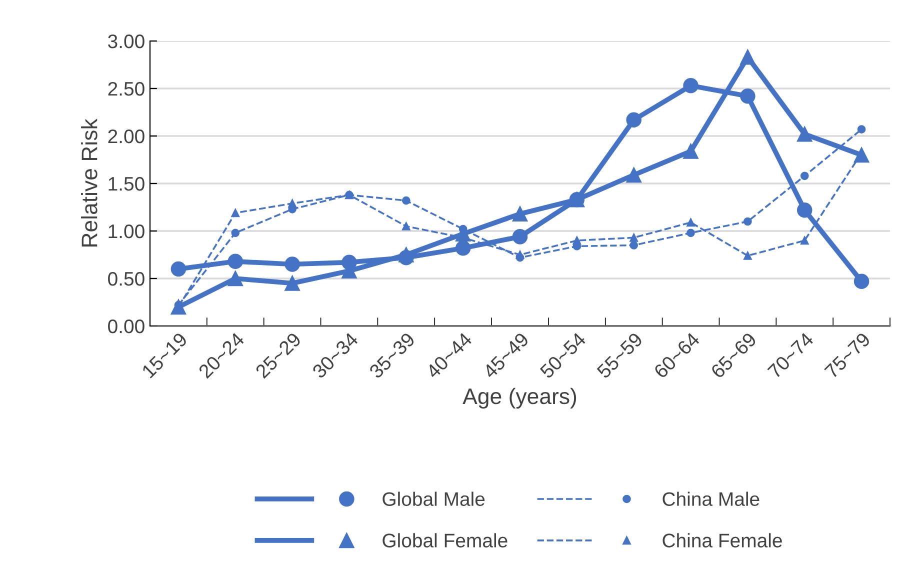 The image size is (902, 564). Describe the element at coordinates (126, 136) in the screenshot. I see `y-tick-label: 2.00` at that location.